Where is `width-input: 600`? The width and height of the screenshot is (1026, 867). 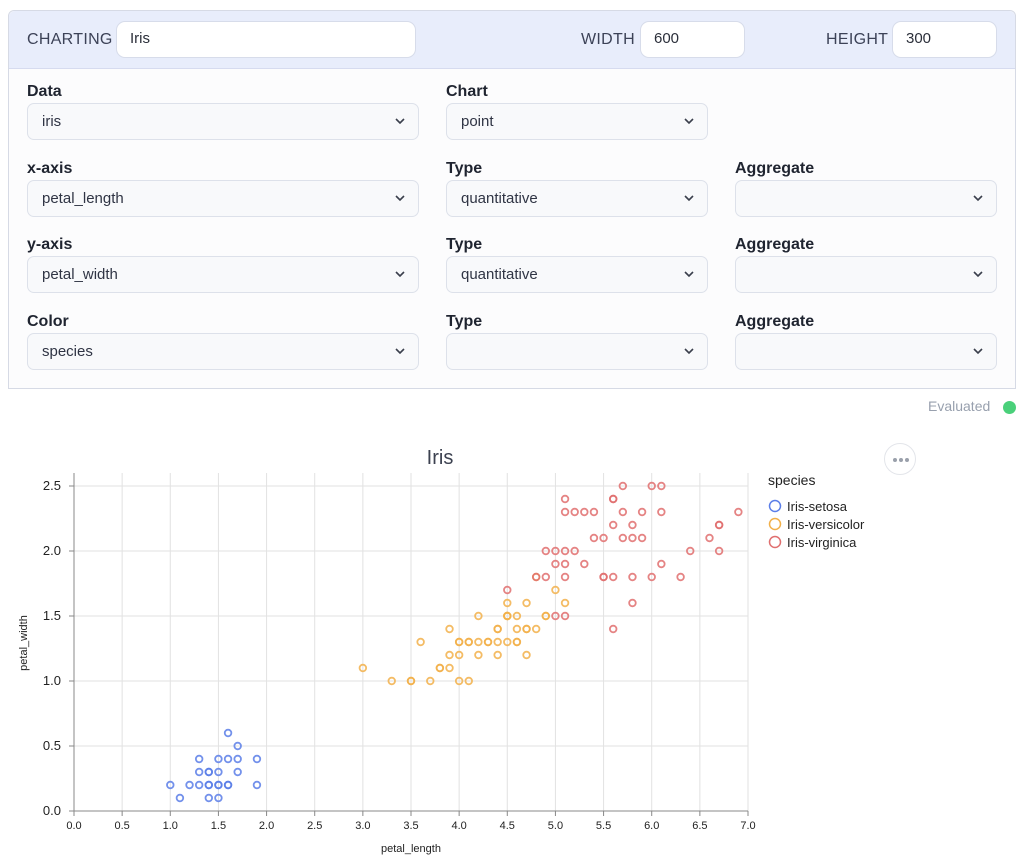
width-input: 600 is located at coordinates (692, 39).